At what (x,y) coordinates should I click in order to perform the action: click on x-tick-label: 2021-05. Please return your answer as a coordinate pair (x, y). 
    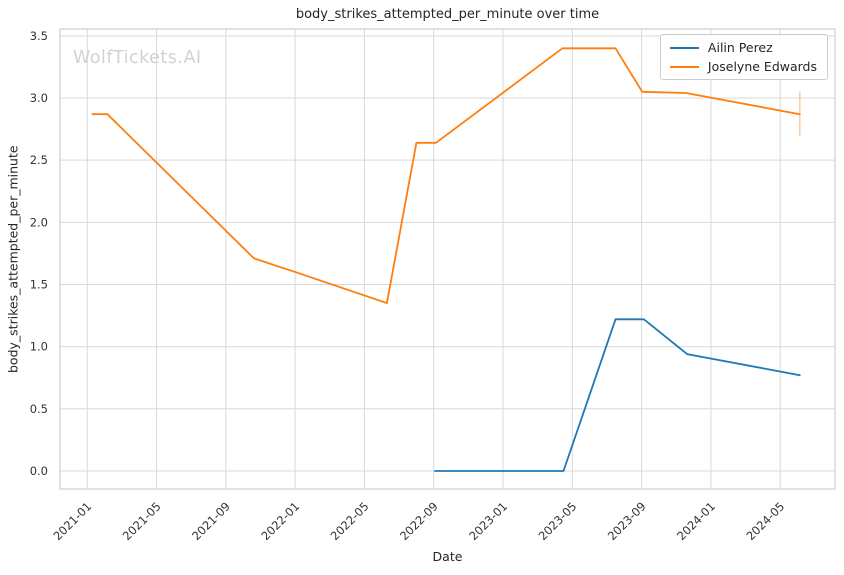
    Looking at the image, I should click on (142, 521).